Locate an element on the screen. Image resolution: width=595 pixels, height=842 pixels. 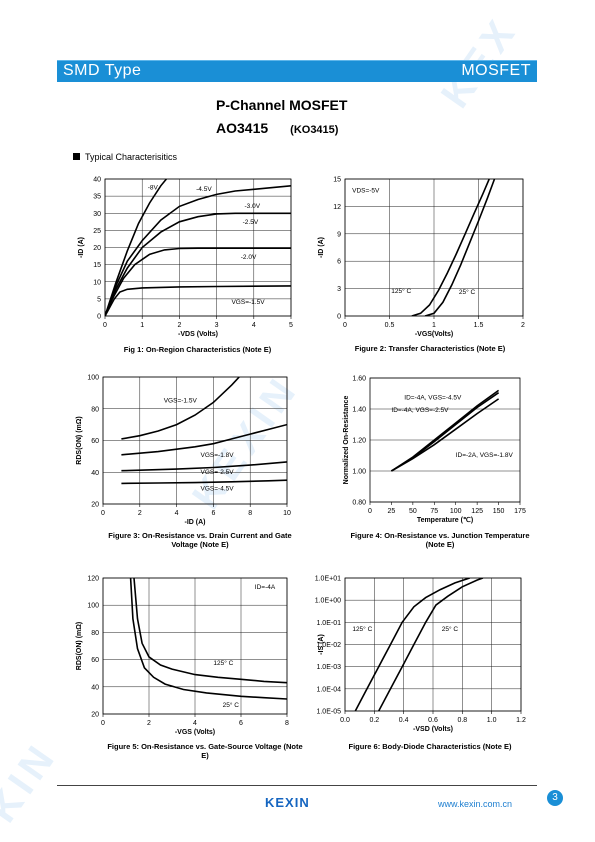
section-heading: Typical Characterisitics is located at coordinates (125, 157).